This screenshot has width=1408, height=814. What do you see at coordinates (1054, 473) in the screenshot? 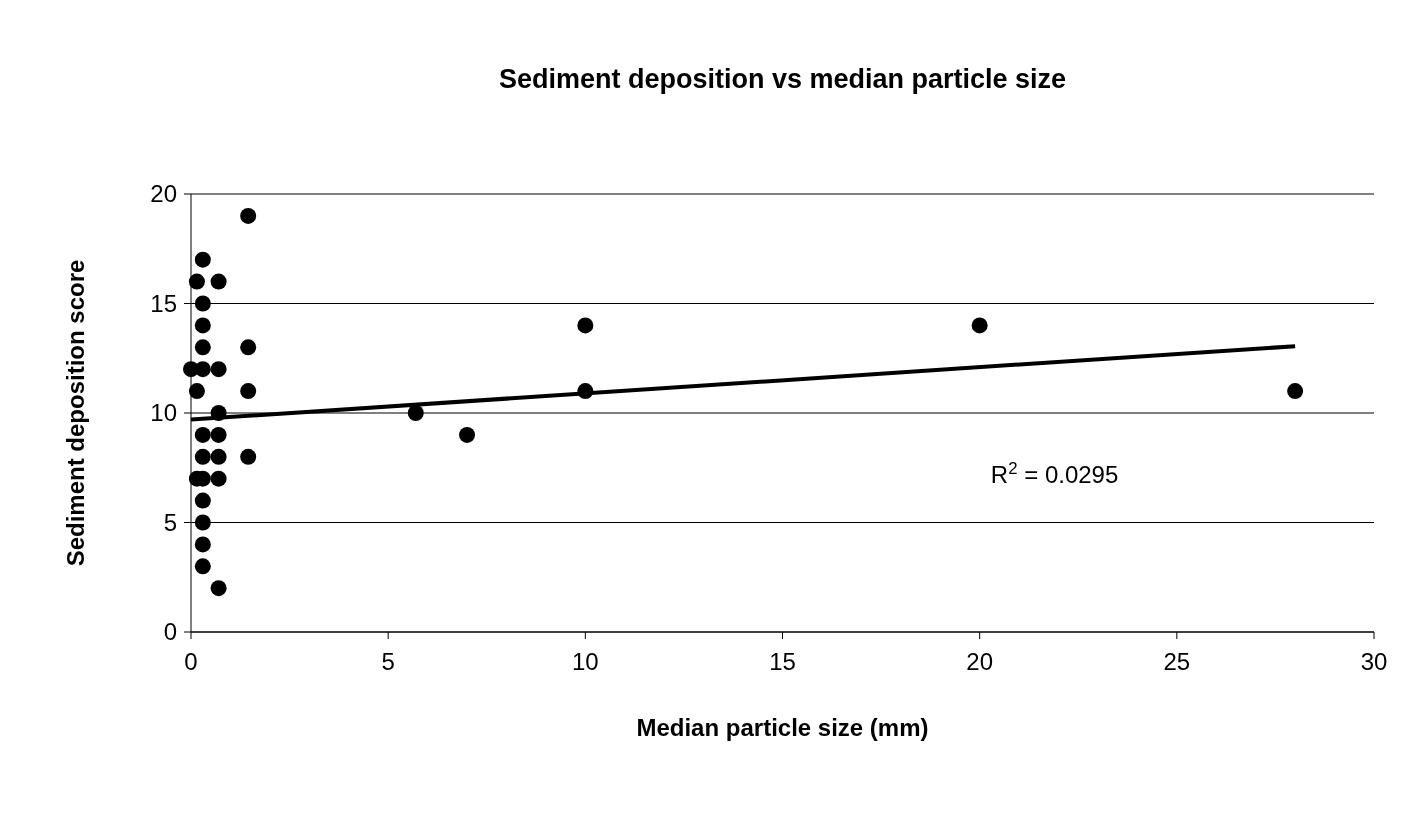
I see `annotation: R$^{2}$ = 0.0295` at bounding box center [1054, 473].